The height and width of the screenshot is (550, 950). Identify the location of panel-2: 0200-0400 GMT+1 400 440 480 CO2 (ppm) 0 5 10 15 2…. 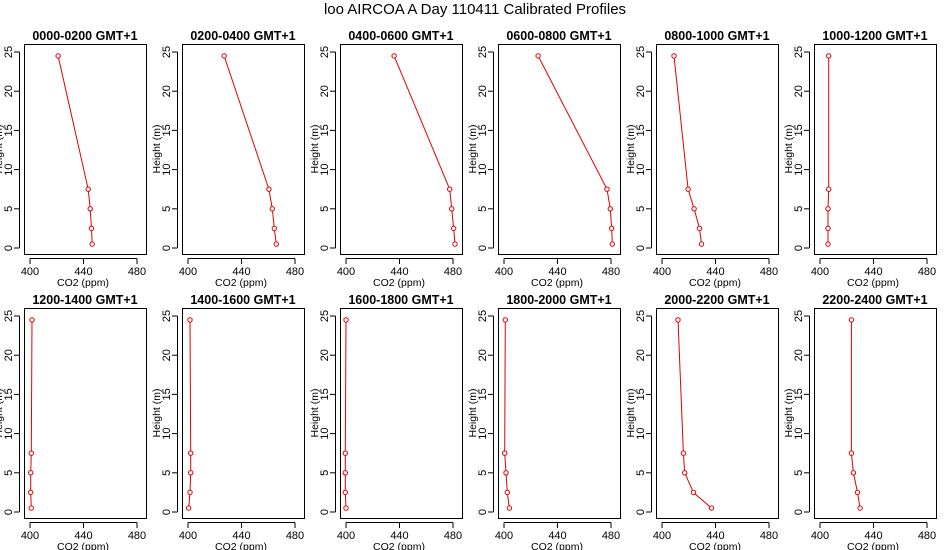
(228, 159).